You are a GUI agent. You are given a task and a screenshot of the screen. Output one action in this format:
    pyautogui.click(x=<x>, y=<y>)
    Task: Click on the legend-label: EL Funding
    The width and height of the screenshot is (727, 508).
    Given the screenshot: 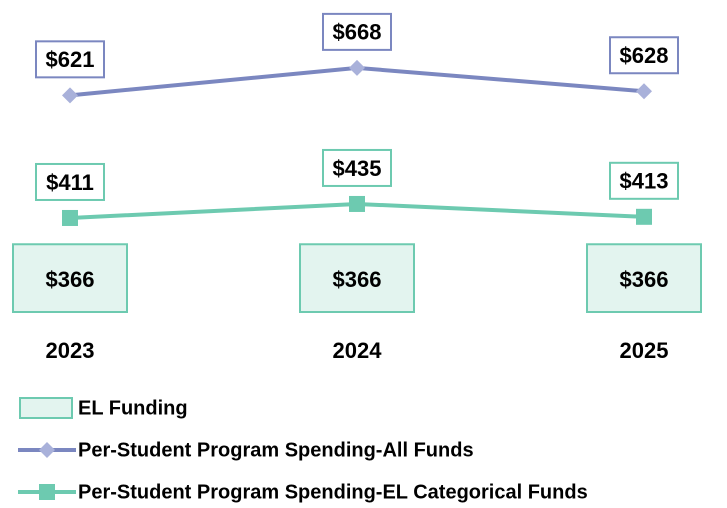 What is the action you would take?
    pyautogui.click(x=133, y=408)
    